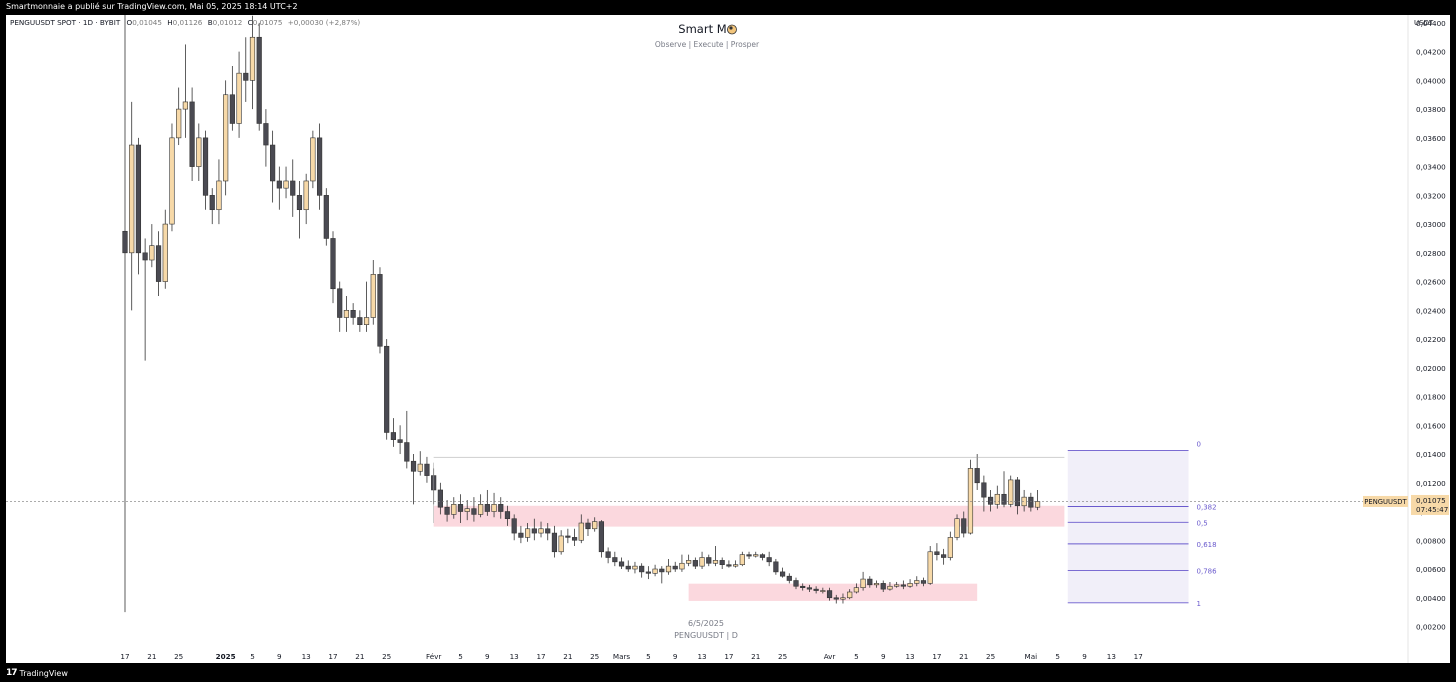 This screenshot has height=682, width=1456. What do you see at coordinates (732, 29) in the screenshot?
I see `avatar-icon` at bounding box center [732, 29].